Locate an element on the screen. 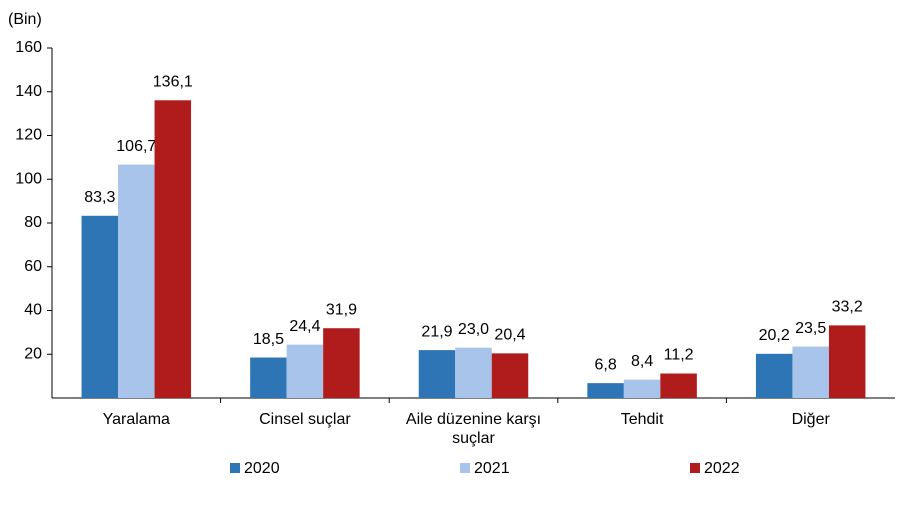 Image resolution: width=900 pixels, height=506 pixels. y-tick-label: 40 is located at coordinates (33, 310).